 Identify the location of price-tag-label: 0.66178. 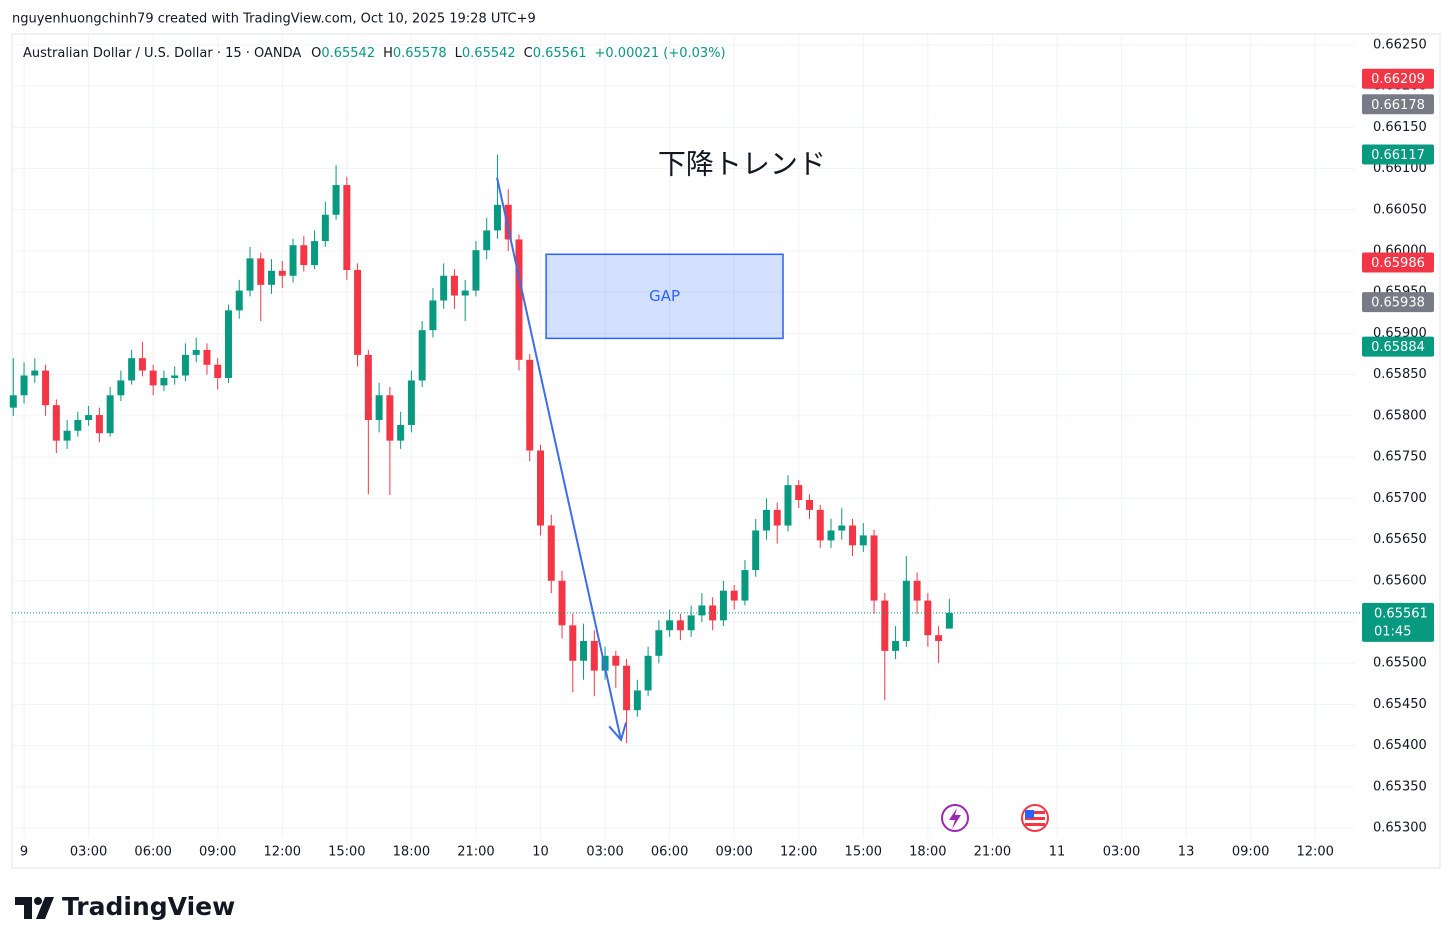
(1398, 105).